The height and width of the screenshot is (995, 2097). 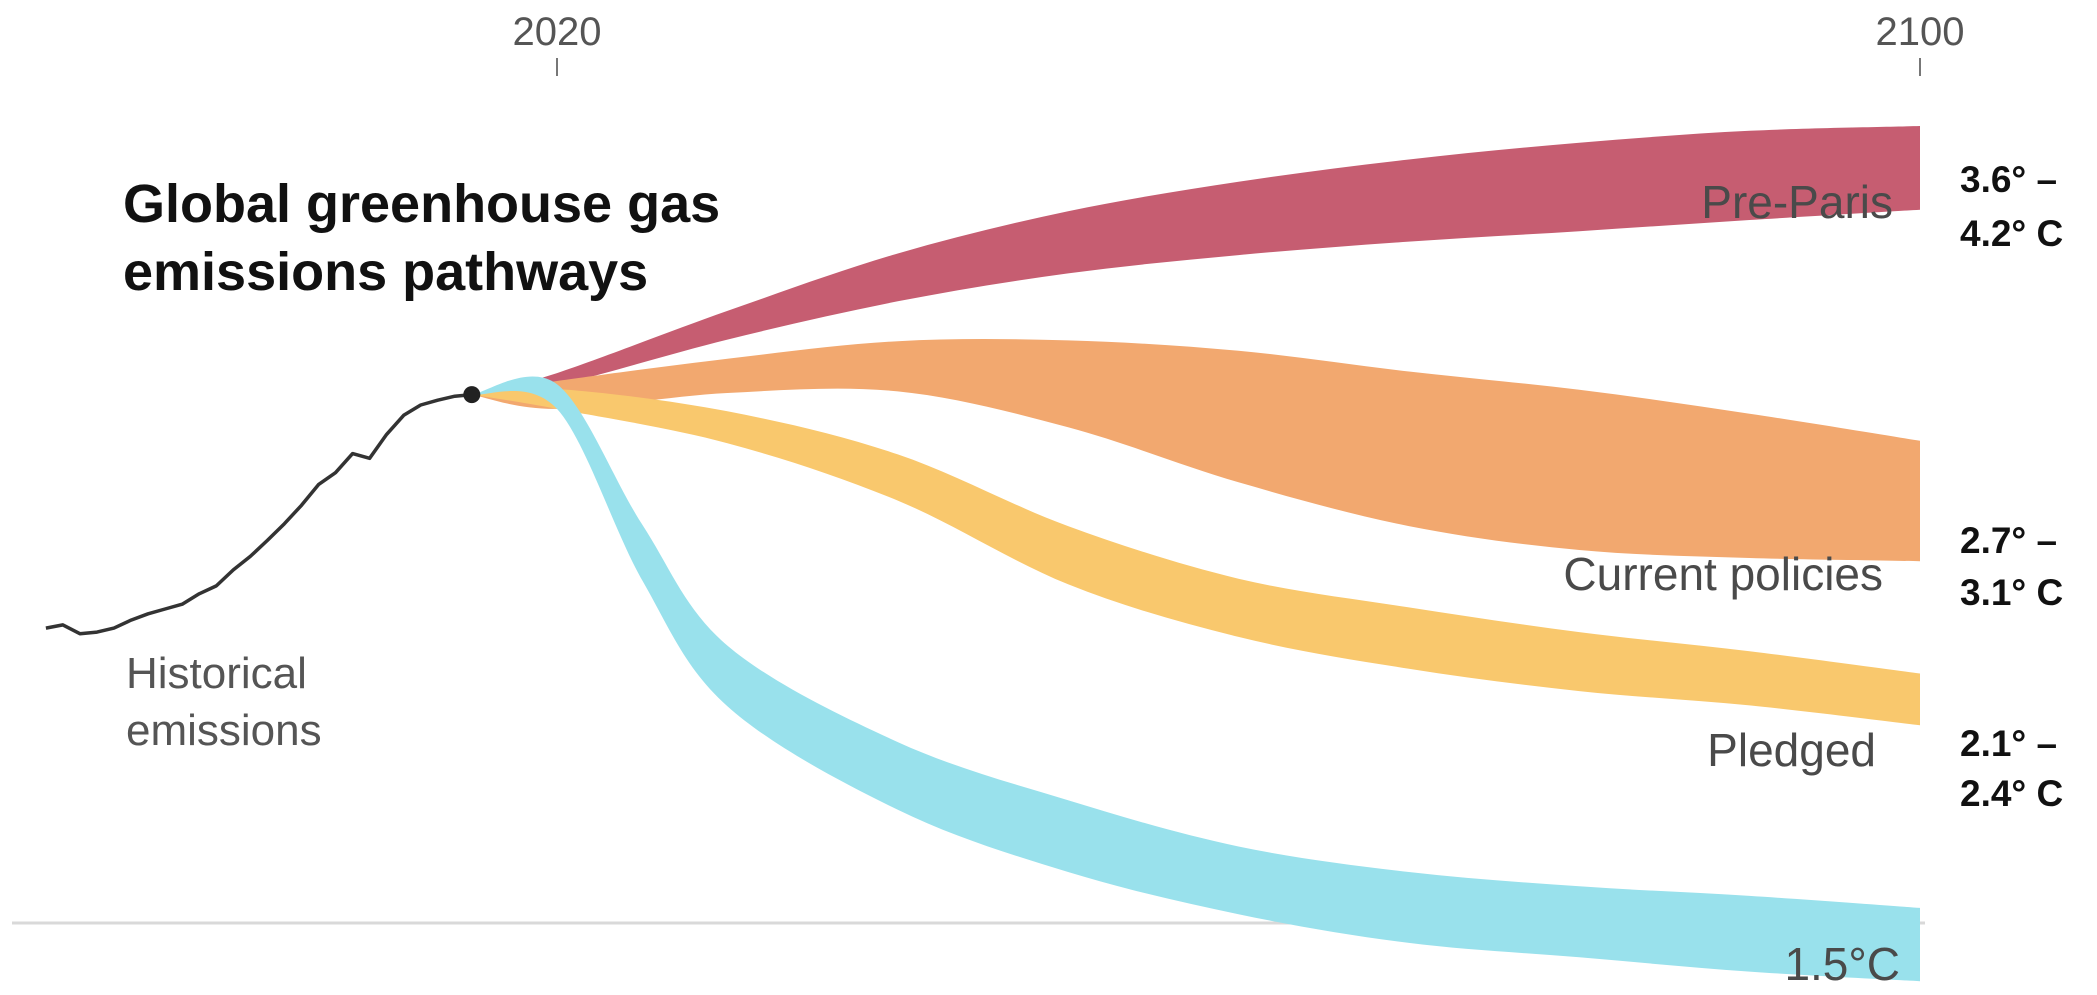 I want to click on series-label-1-5c: 1.5°C, so click(x=1842, y=964).